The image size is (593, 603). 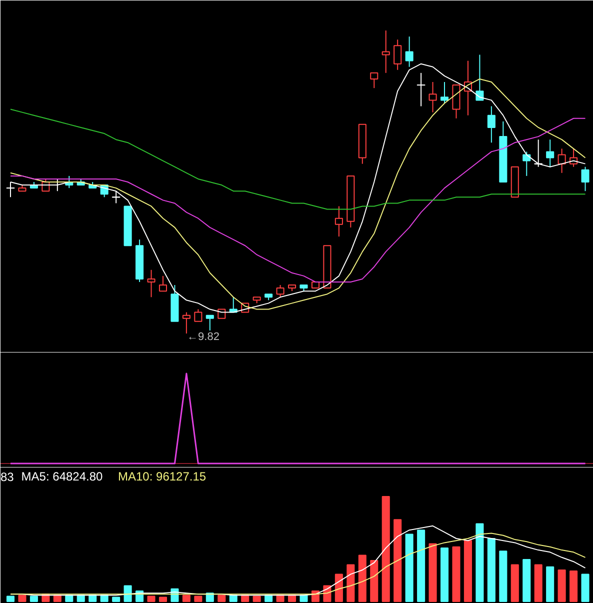 What do you see at coordinates (7, 477) in the screenshot?
I see `text: 83` at bounding box center [7, 477].